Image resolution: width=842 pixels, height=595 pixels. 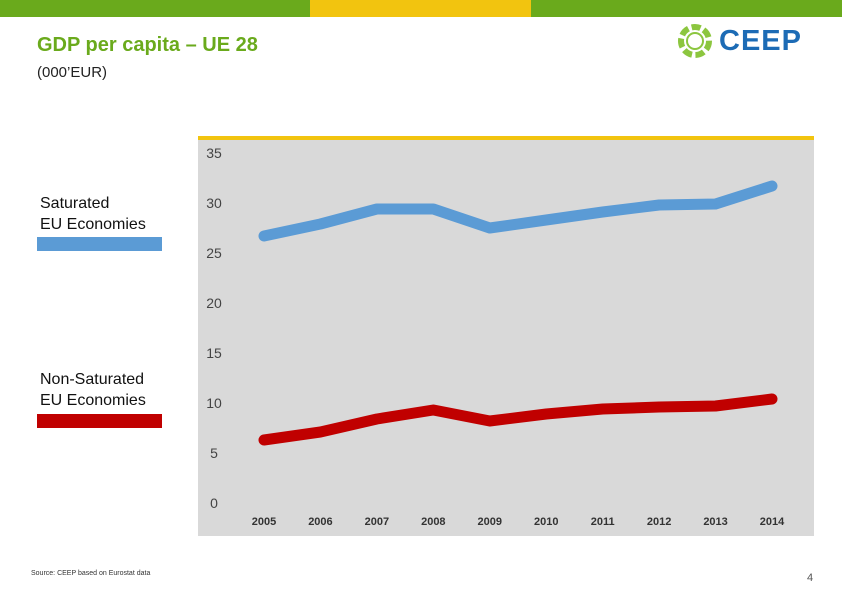 What do you see at coordinates (93, 214) in the screenshot?
I see `legend-label-saturated: Saturated EU Economies` at bounding box center [93, 214].